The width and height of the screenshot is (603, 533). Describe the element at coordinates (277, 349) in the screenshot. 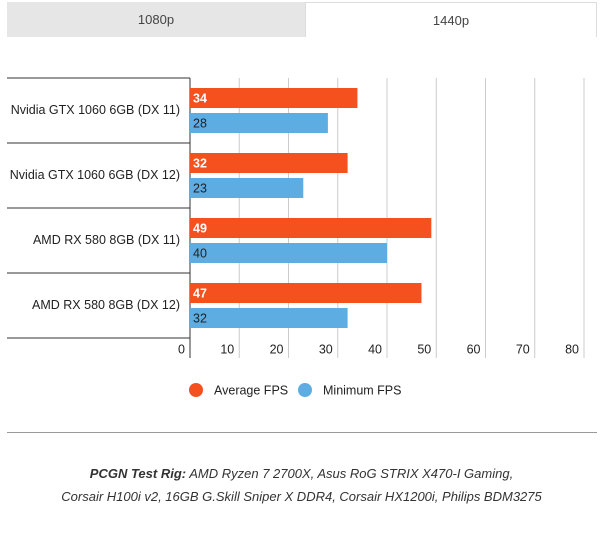

I see `x-tick-label: 20` at that location.